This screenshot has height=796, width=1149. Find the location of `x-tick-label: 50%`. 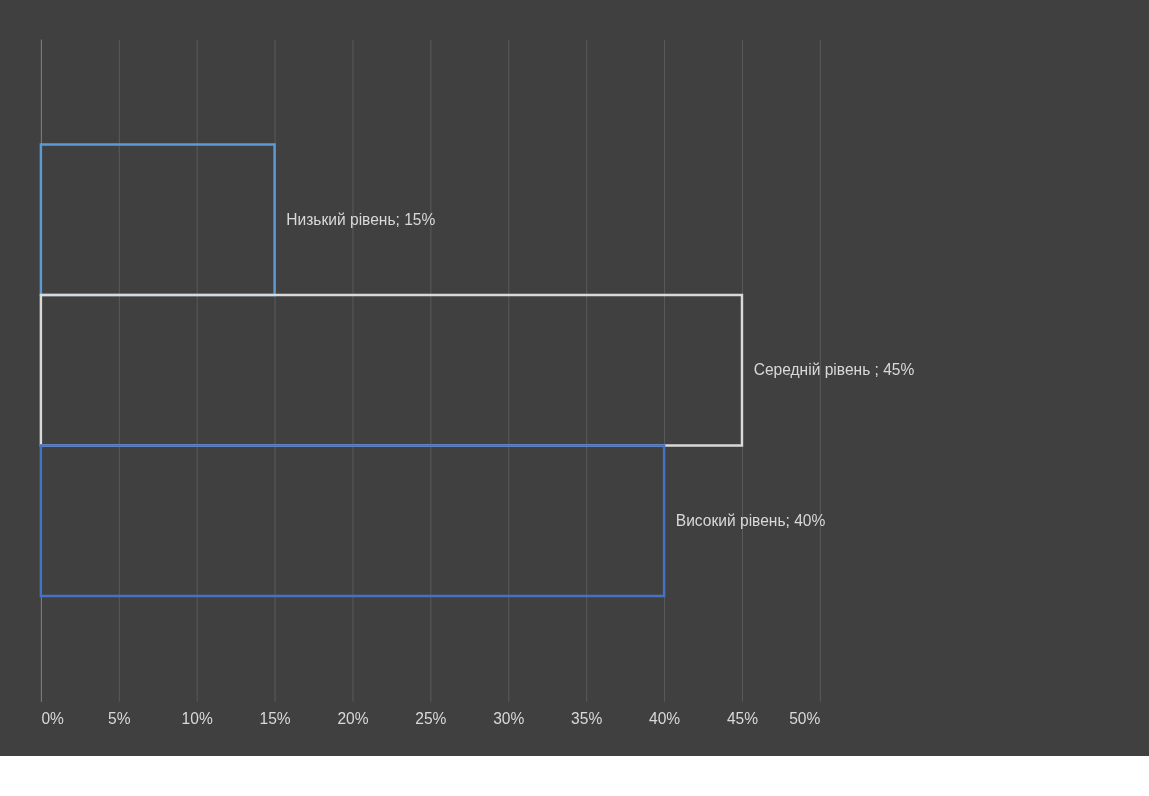

x-tick-label: 50% is located at coordinates (805, 719).